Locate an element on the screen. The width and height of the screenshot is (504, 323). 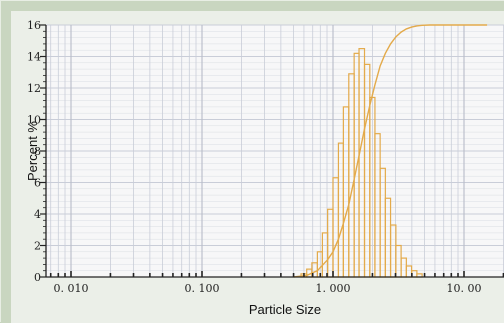
y-tick-labels: 0 2 4 6 8 10 12 14 16 is located at coordinates (34, 151).